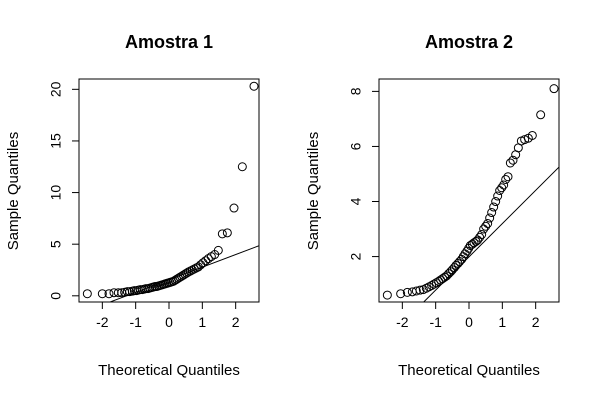 The image size is (600, 400). I want to click on y-axis: 0 5 10 15 20, so click(63, 190).